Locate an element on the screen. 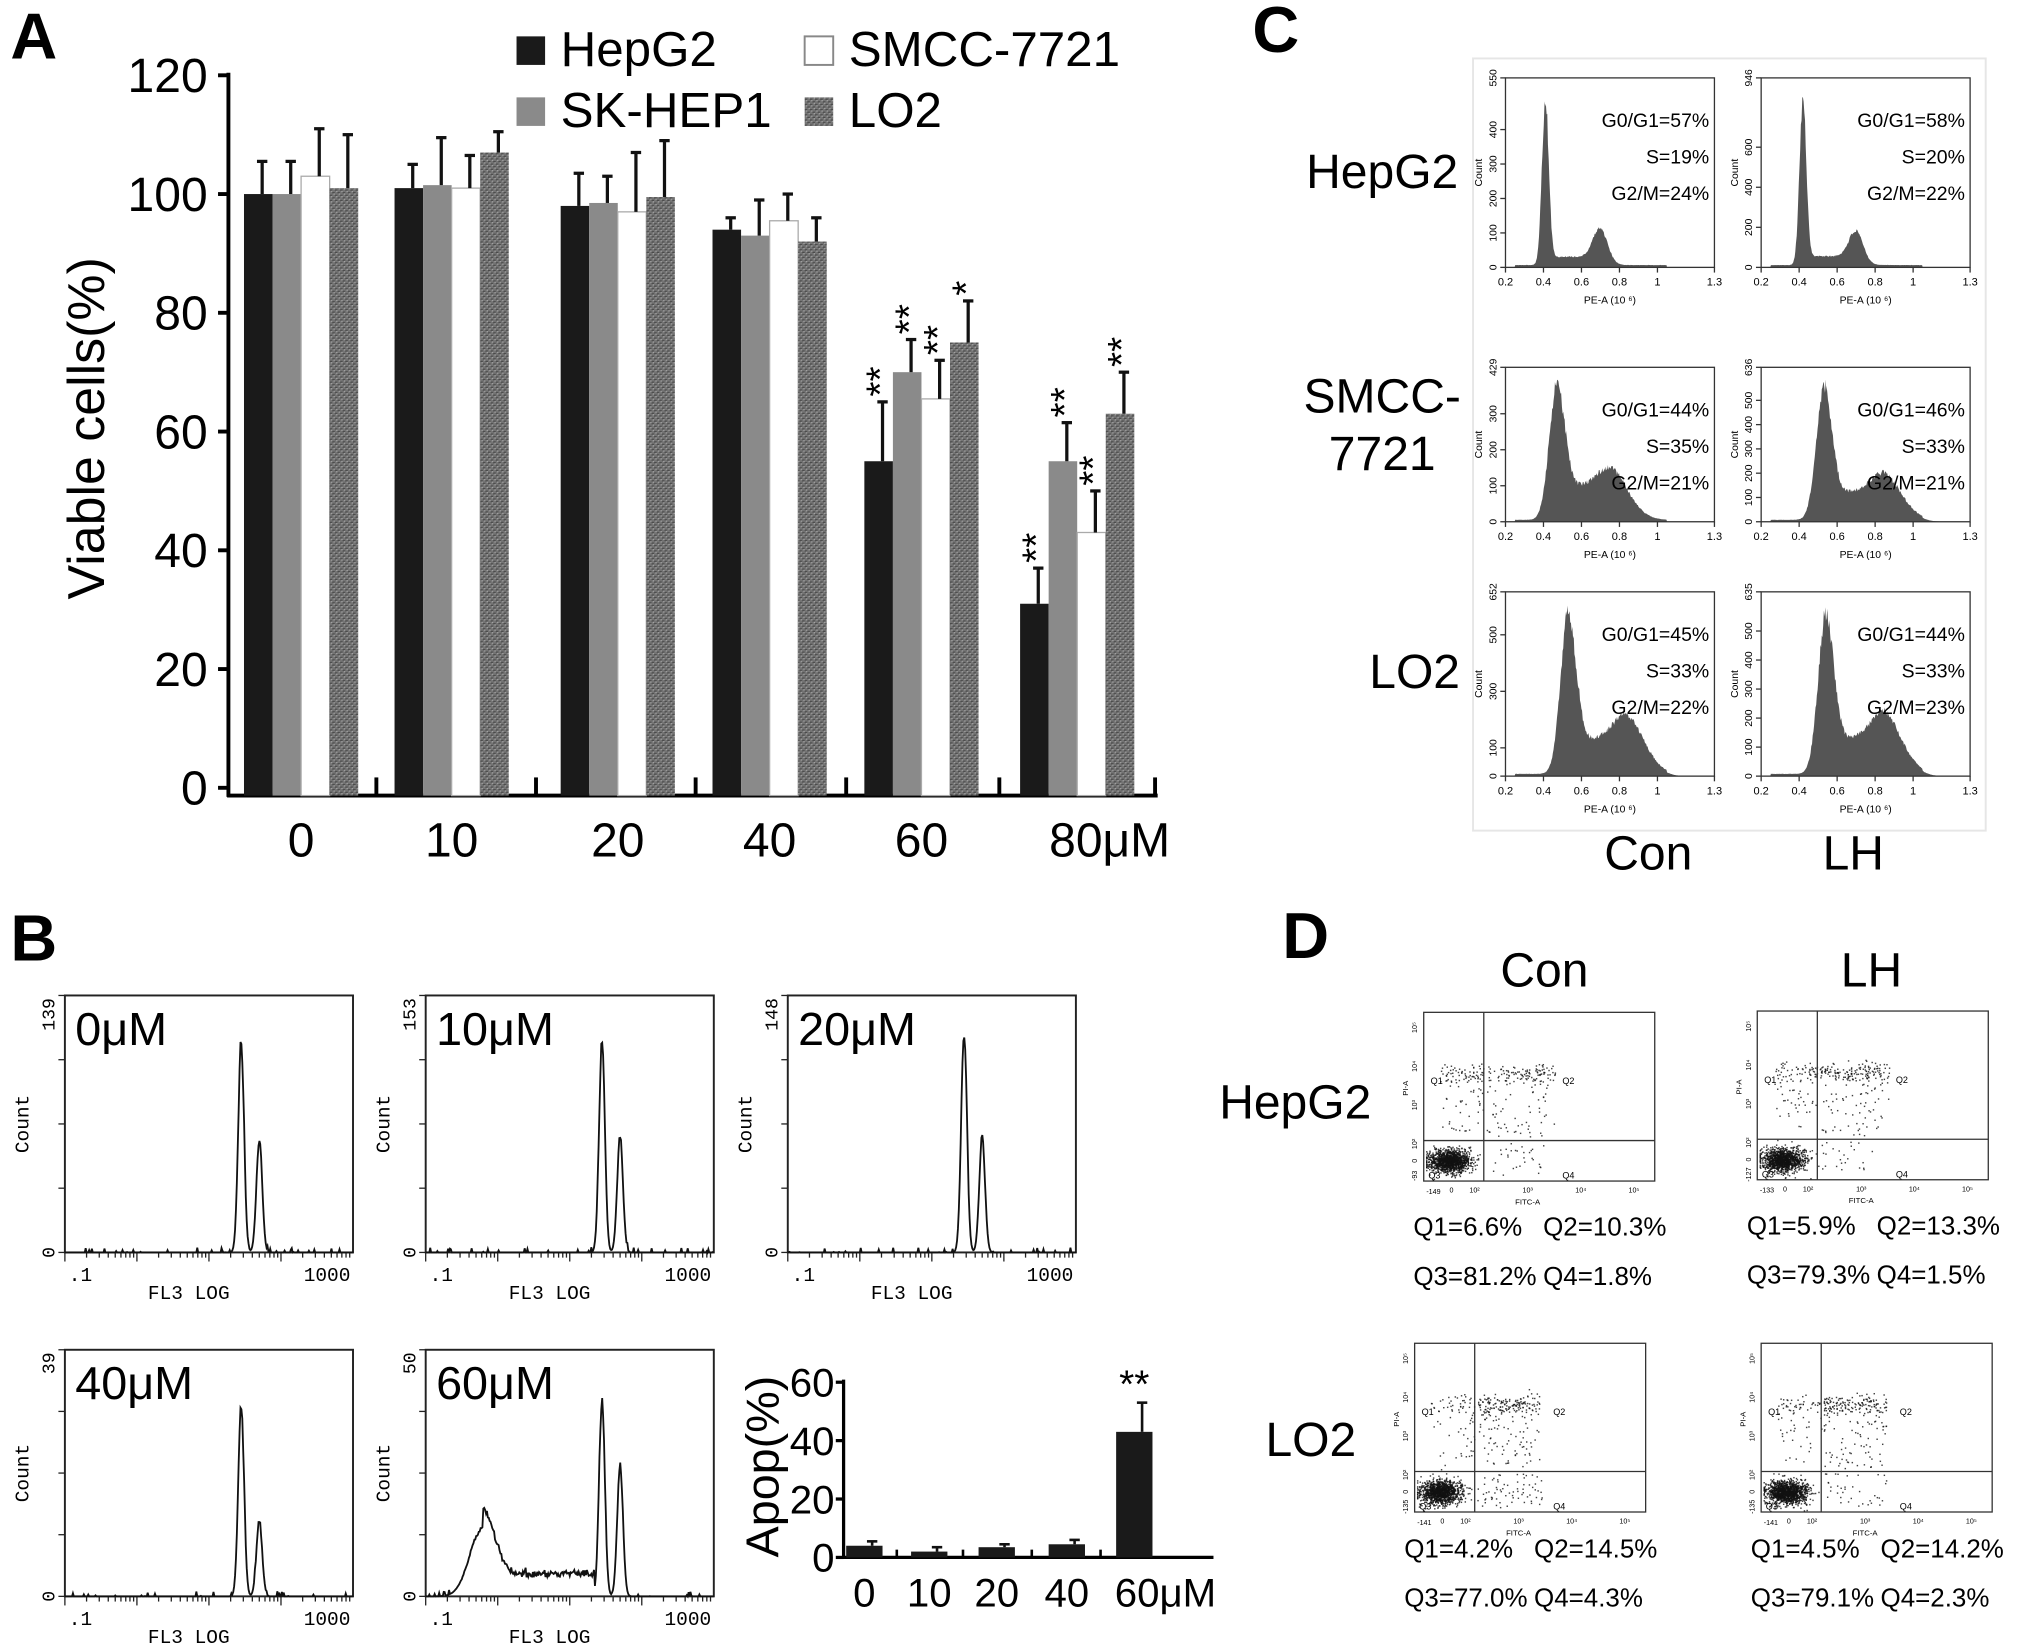 This screenshot has height=1647, width=2035. bar-hepg2 is located at coordinates (878, 628).